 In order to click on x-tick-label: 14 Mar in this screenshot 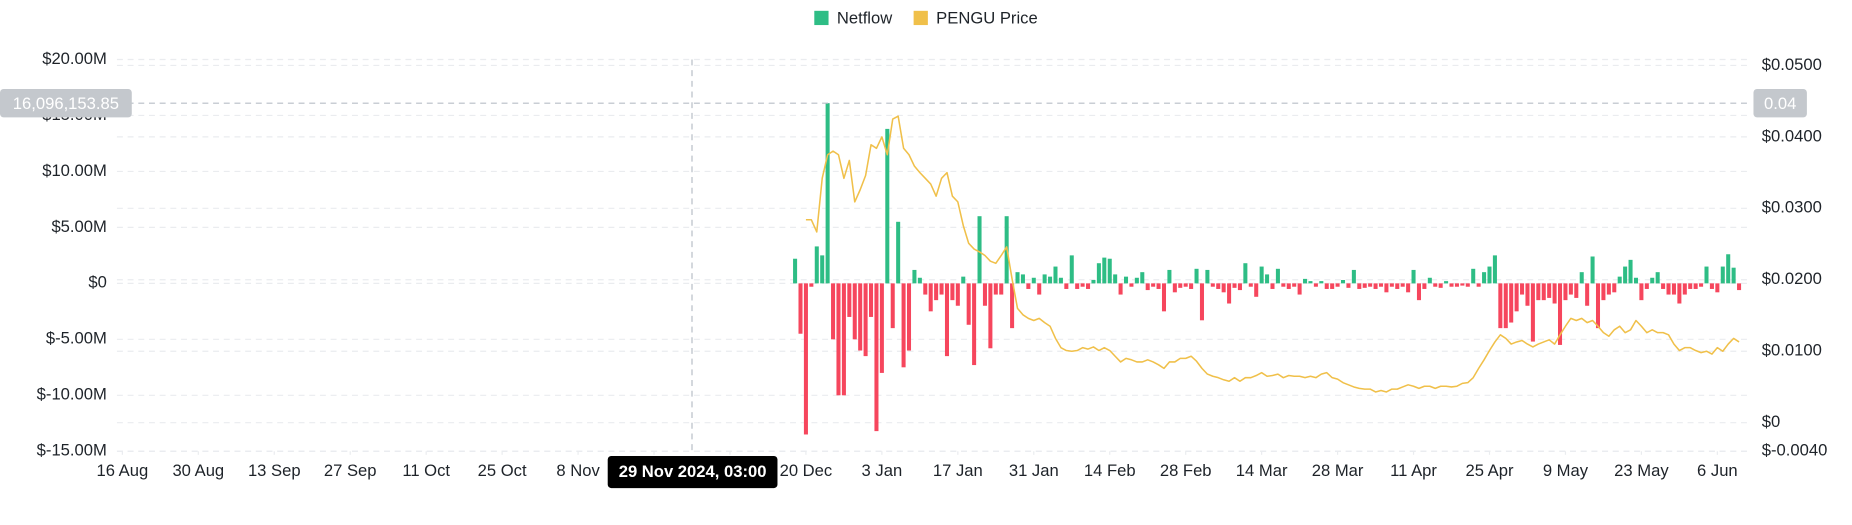, I will do `click(1262, 470)`.